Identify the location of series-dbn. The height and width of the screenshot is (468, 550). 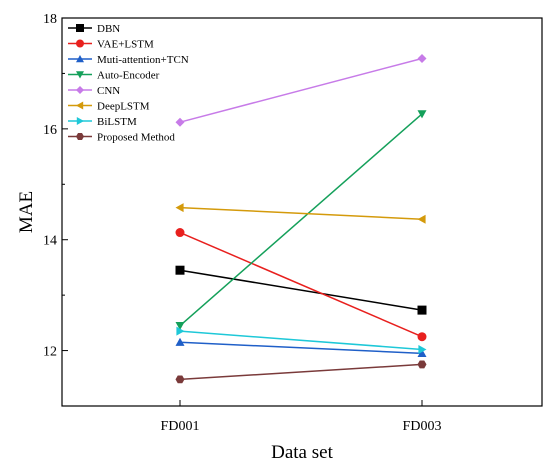
(301, 290).